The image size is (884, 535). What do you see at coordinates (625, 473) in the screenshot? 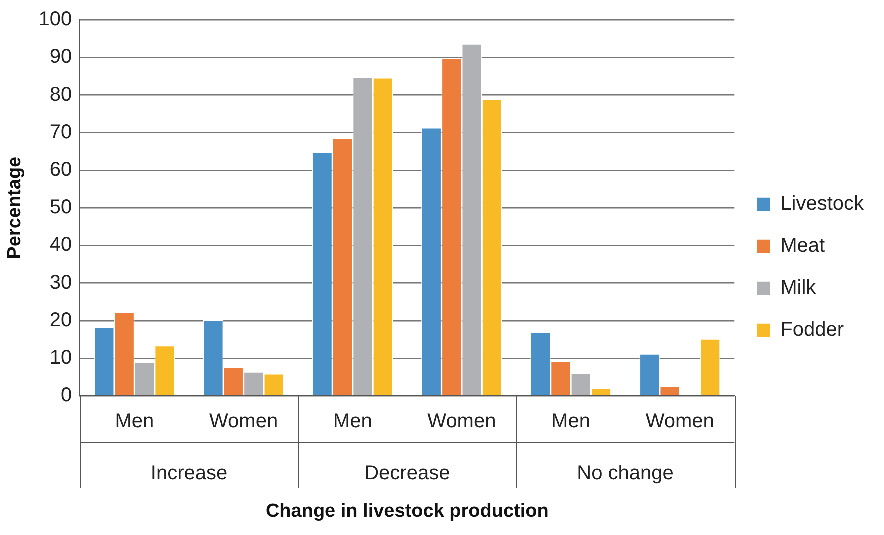
I see `text: No change` at bounding box center [625, 473].